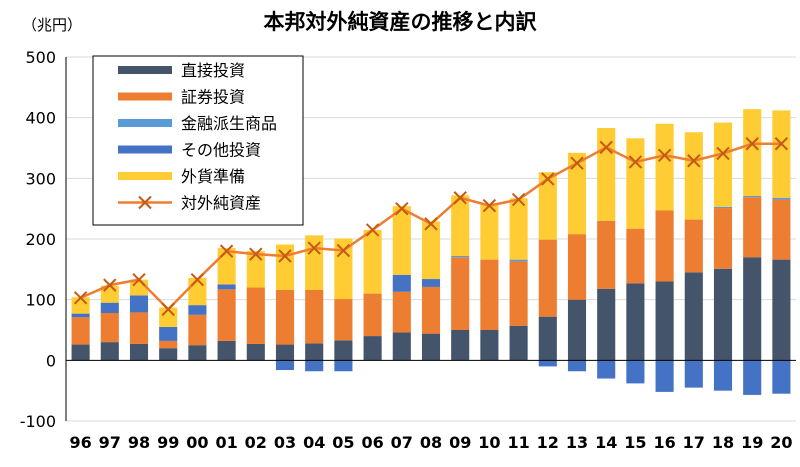  Describe the element at coordinates (52, 25) in the screenshot. I see `y-axis-unit: （兆円）` at that location.